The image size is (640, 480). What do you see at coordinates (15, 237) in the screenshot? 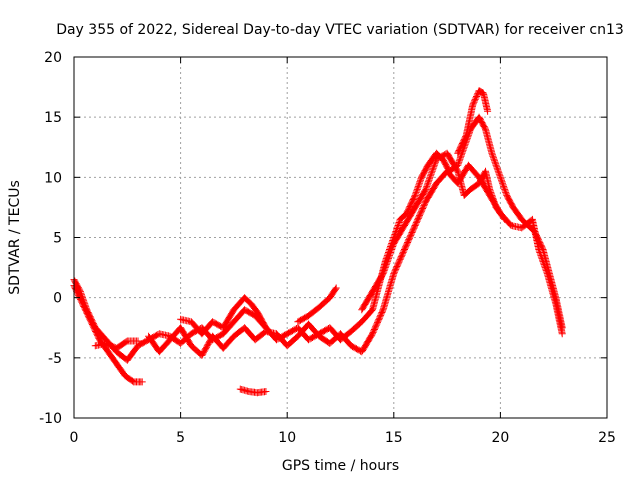
I see `y-axis-label: SDTVAR / TECUs` at bounding box center [15, 237].